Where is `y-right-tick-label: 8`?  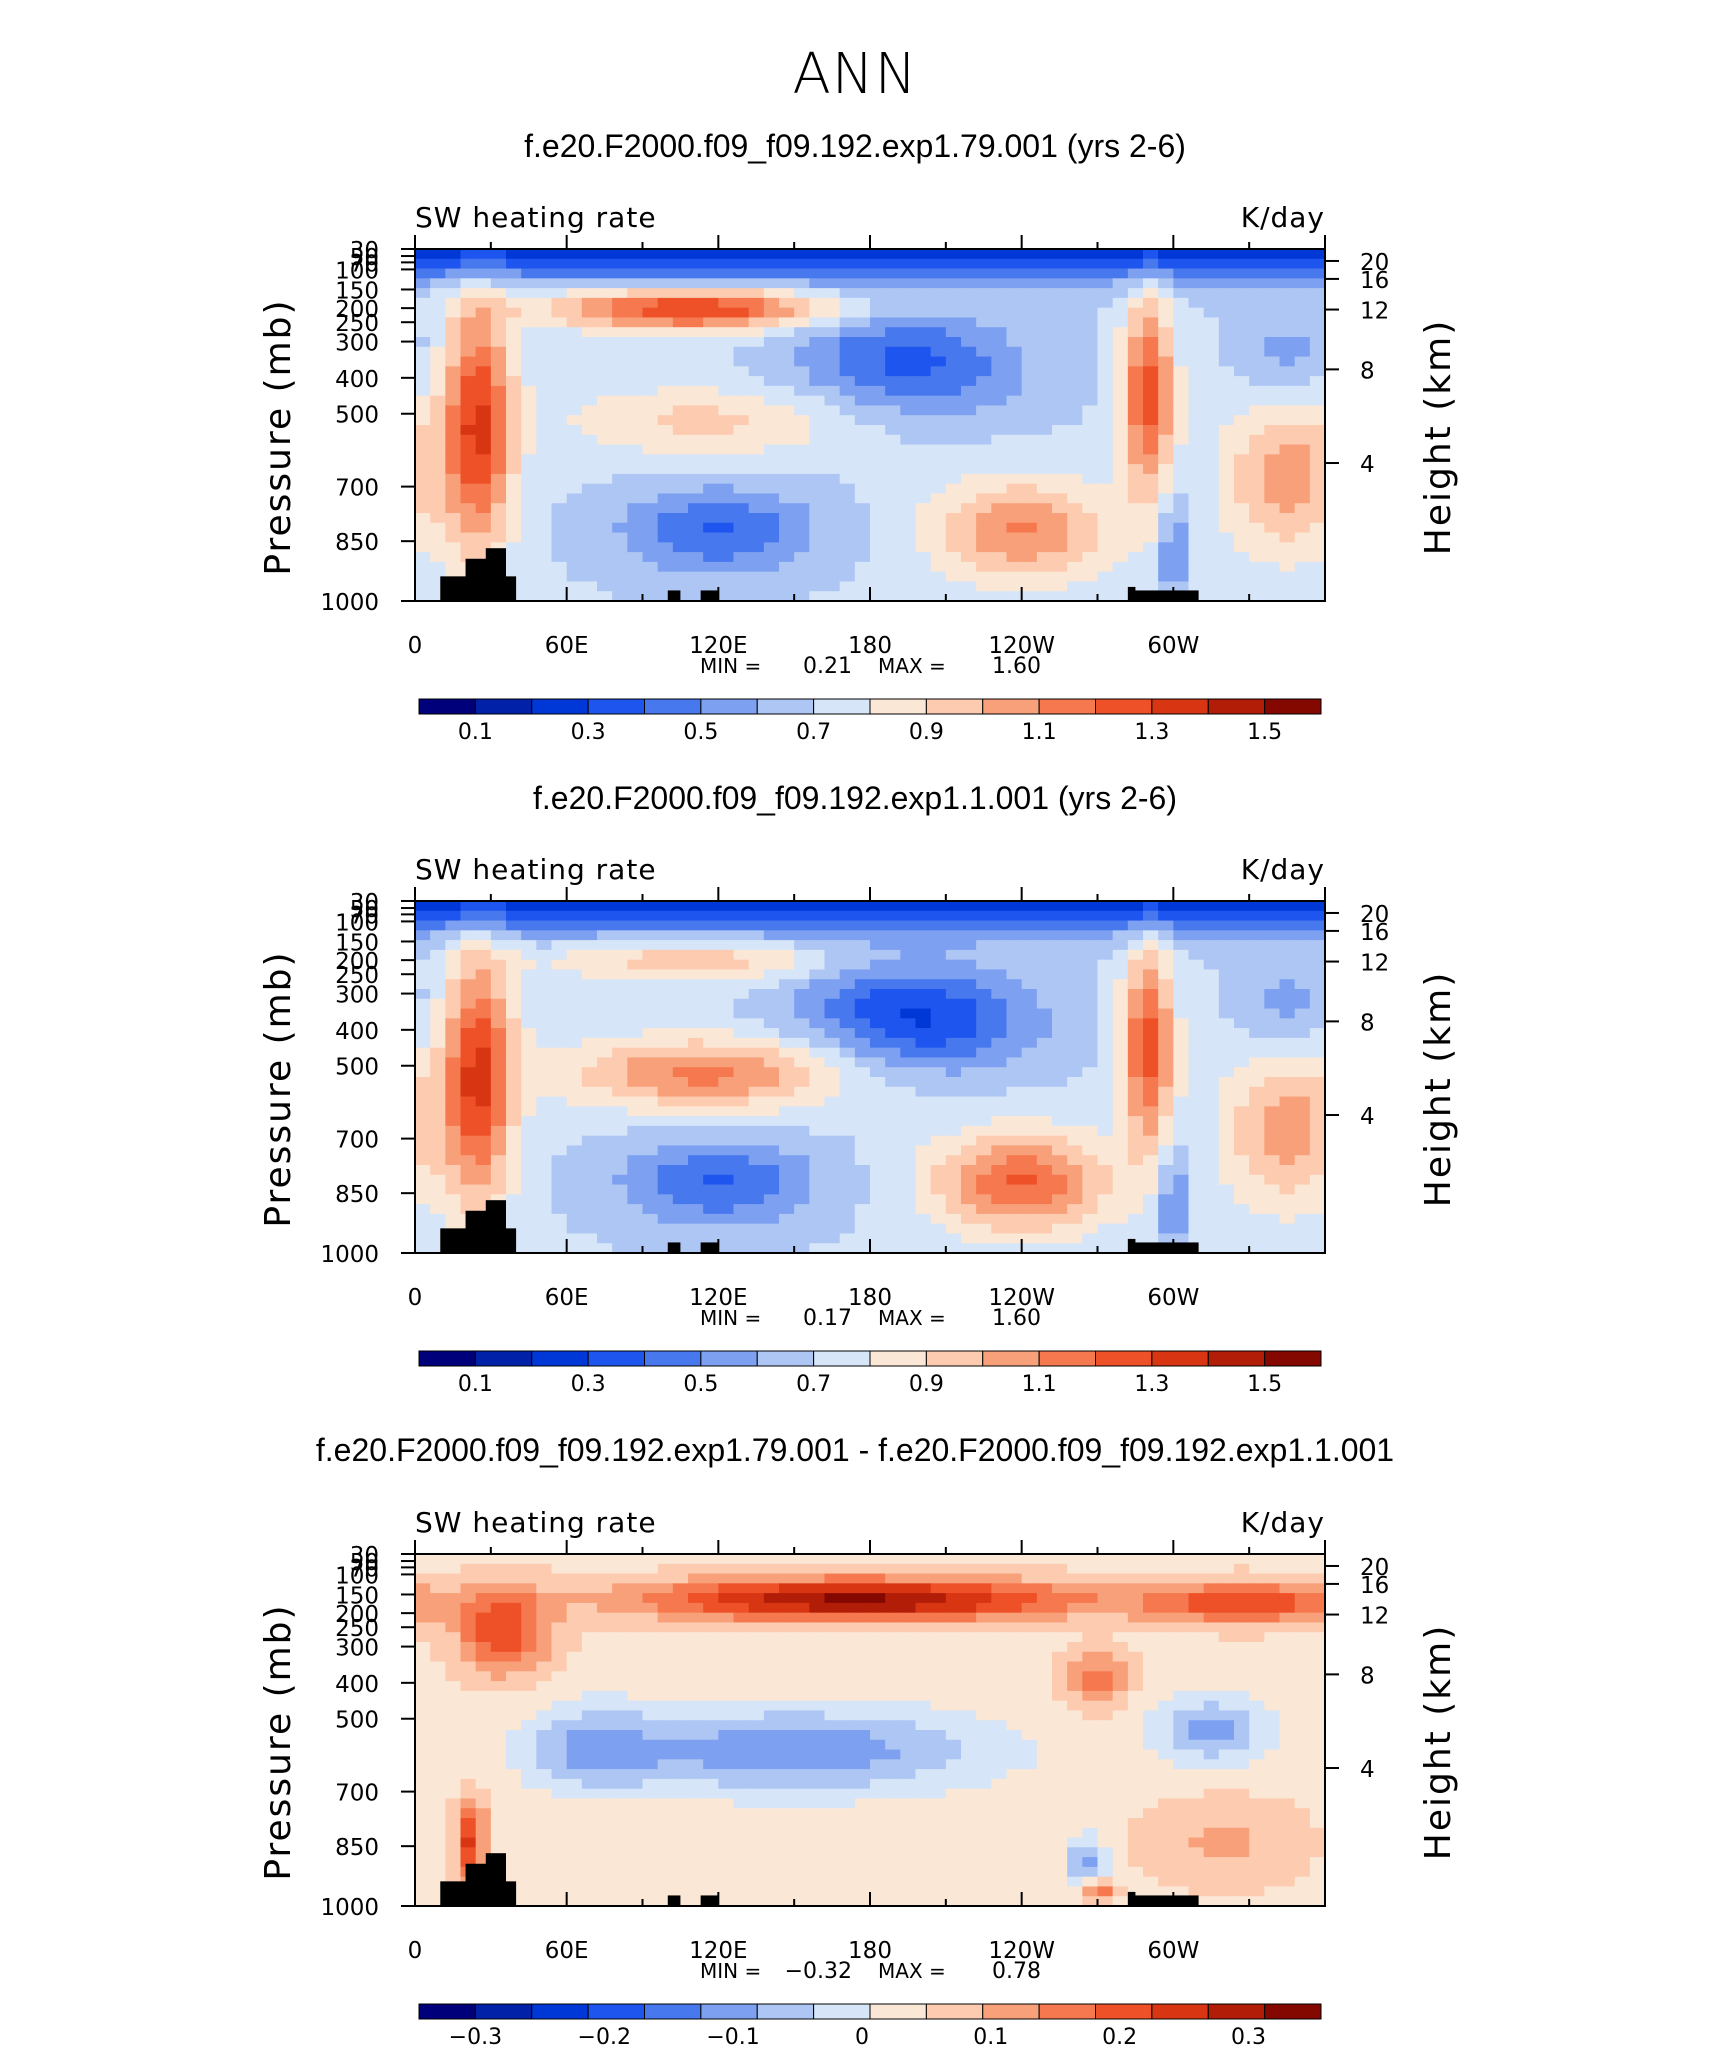 y-right-tick-label: 8 is located at coordinates (1367, 371).